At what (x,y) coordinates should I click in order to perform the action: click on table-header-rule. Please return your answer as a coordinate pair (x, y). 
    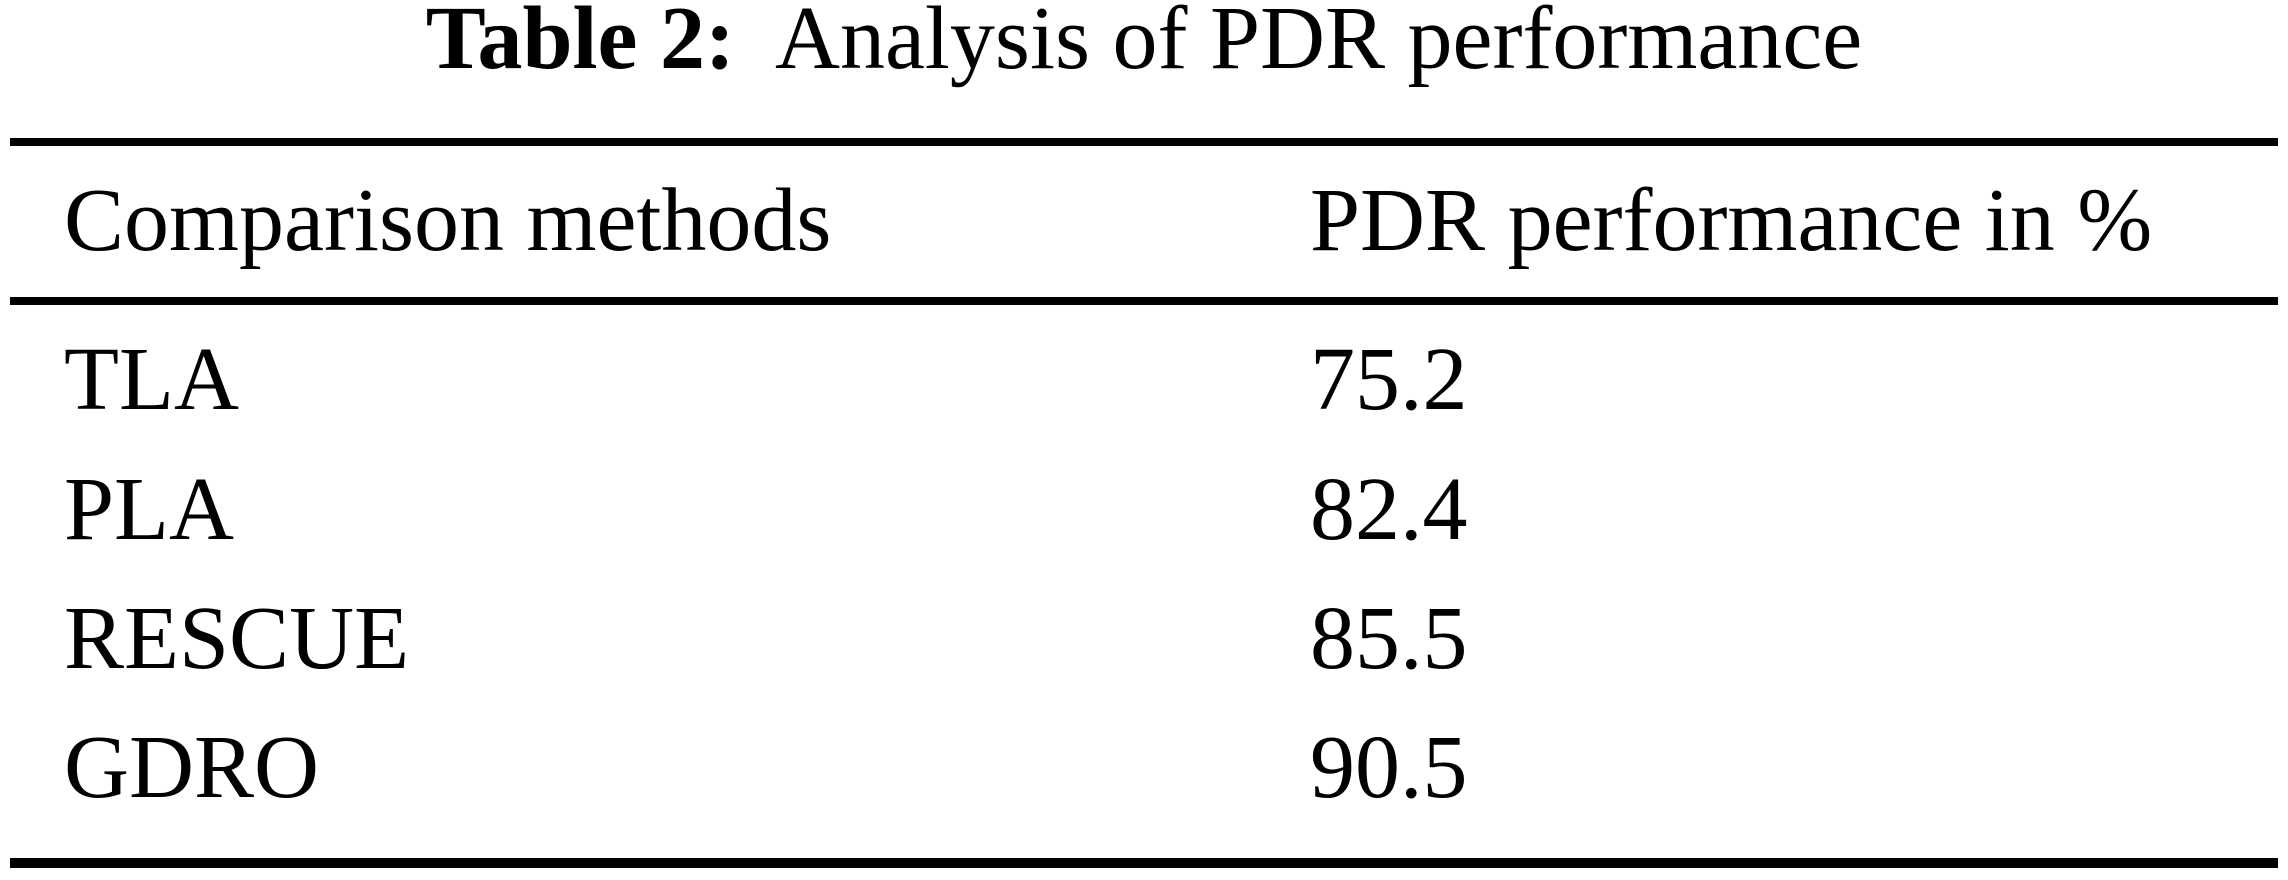
    Looking at the image, I should click on (1144, 301).